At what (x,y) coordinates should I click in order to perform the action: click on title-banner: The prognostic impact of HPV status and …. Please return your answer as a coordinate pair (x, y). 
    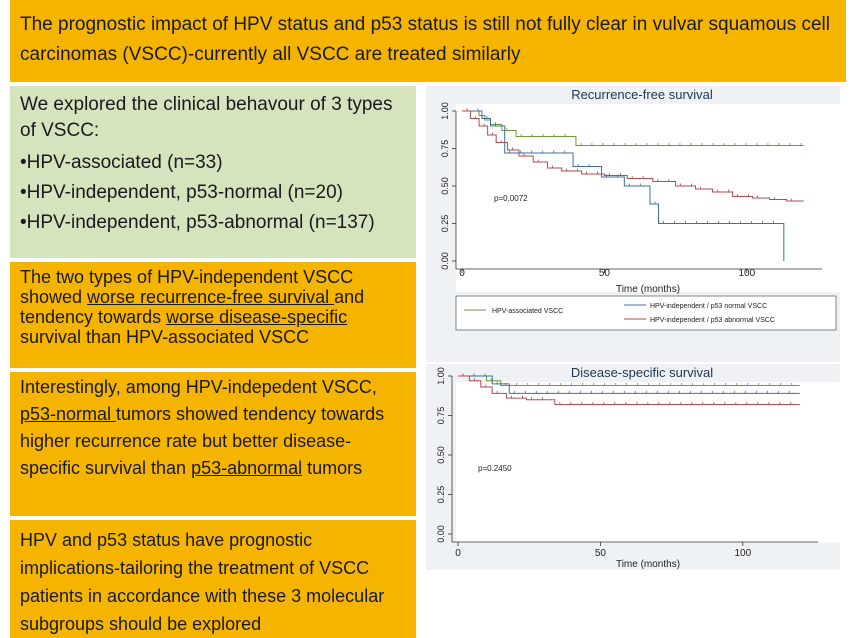
    Looking at the image, I should click on (428, 41).